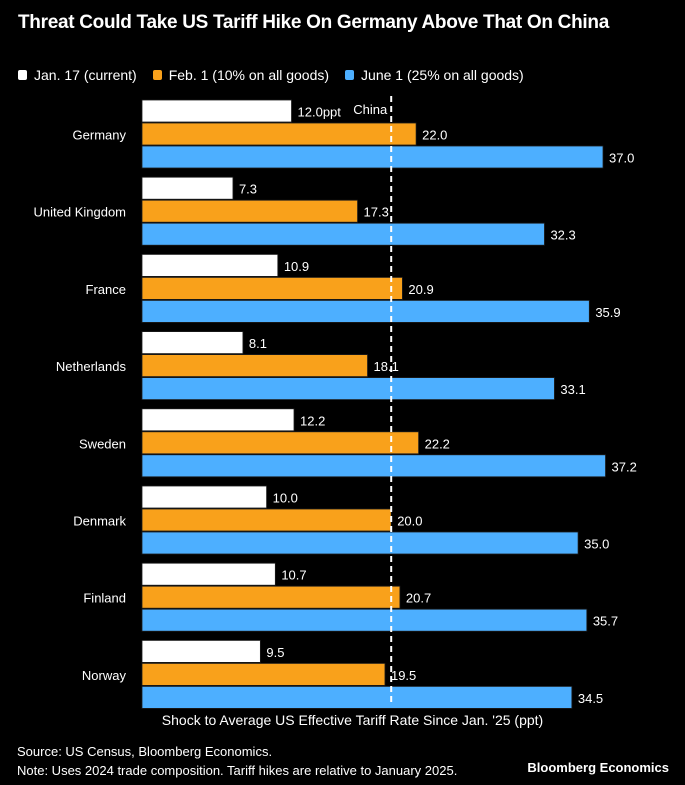 The width and height of the screenshot is (685, 785). Describe the element at coordinates (312, 420) in the screenshot. I see `data-label-0-4: 12.2` at that location.